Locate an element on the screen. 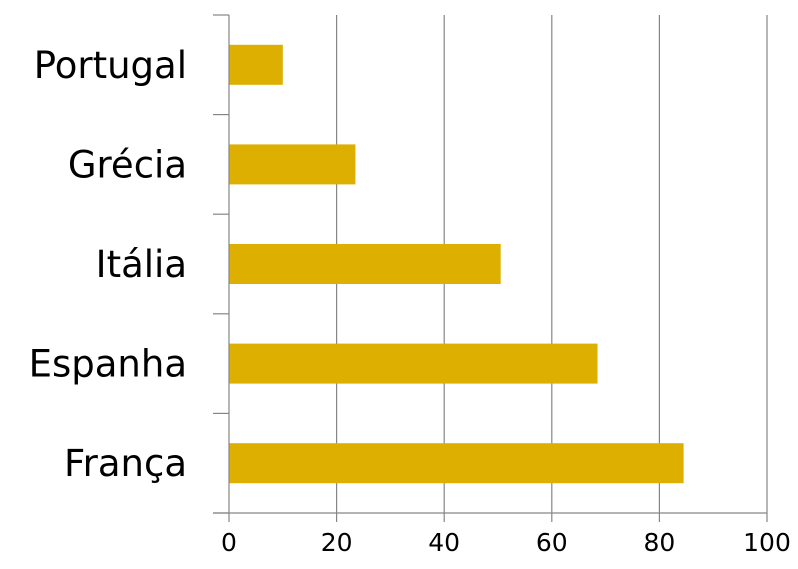  category-label: Grécia is located at coordinates (127, 164).